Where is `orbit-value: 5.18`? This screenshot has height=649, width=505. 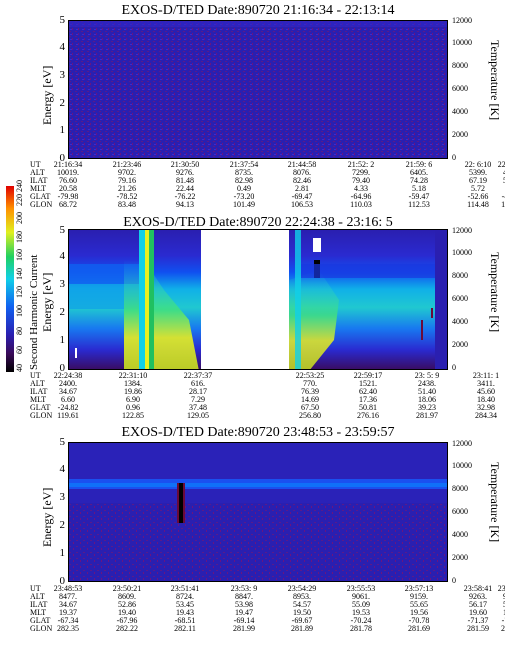
orbit-value: 5.18 is located at coordinates (419, 188).